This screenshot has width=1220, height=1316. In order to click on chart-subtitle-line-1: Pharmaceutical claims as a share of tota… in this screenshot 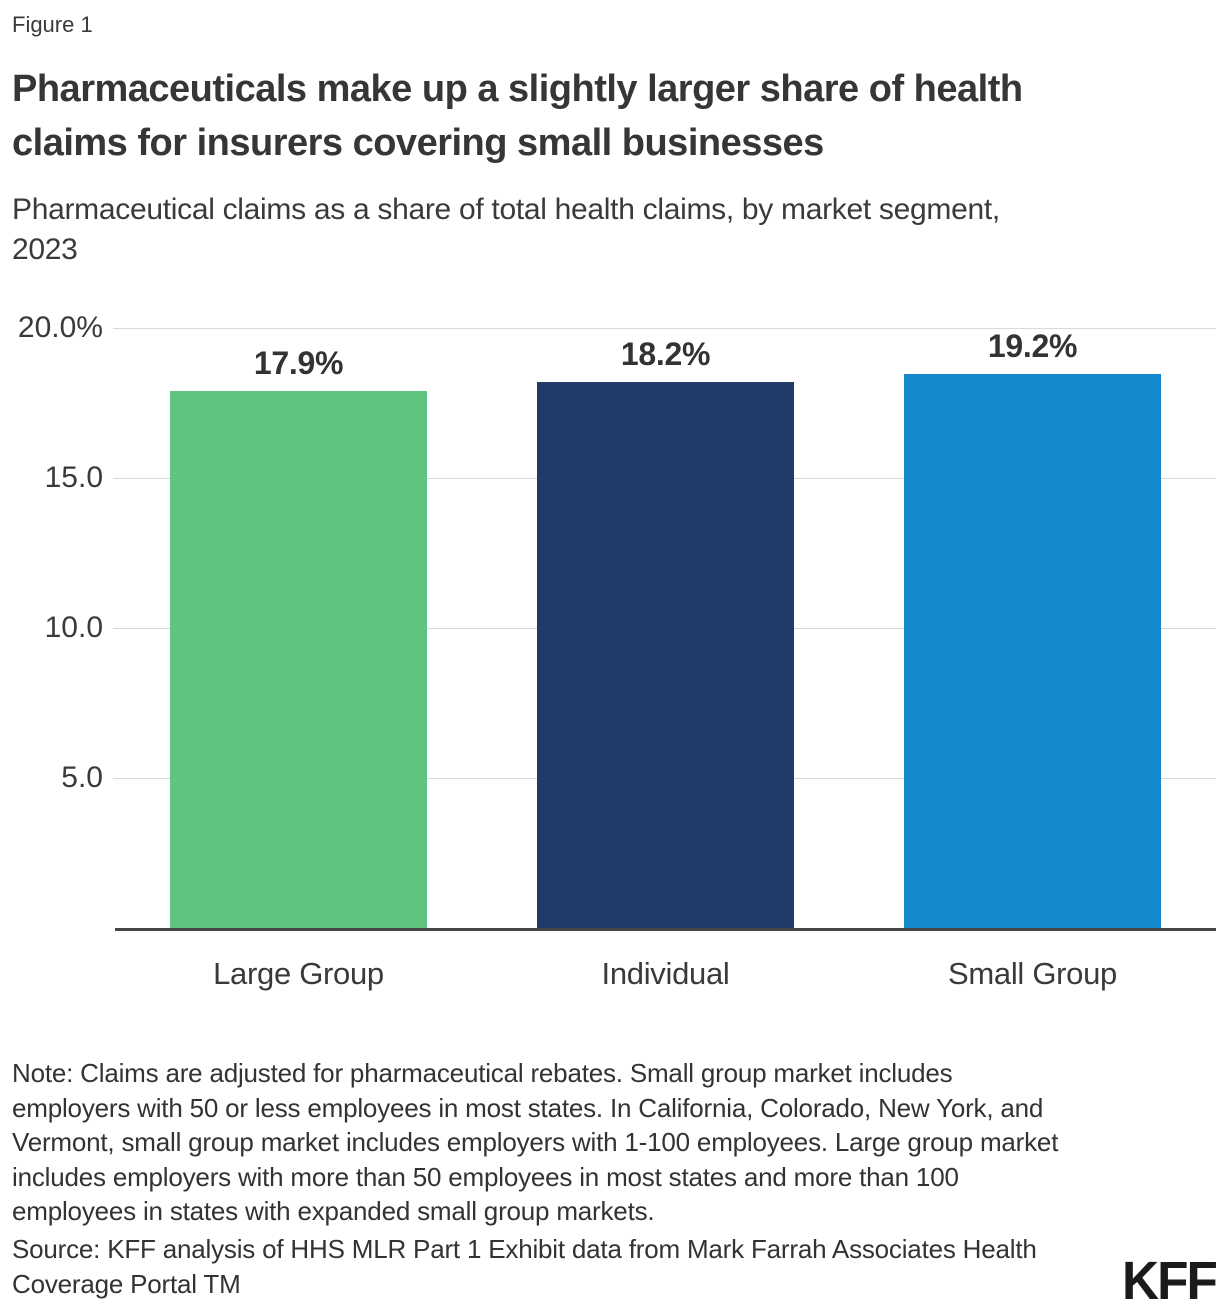, I will do `click(506, 209)`.